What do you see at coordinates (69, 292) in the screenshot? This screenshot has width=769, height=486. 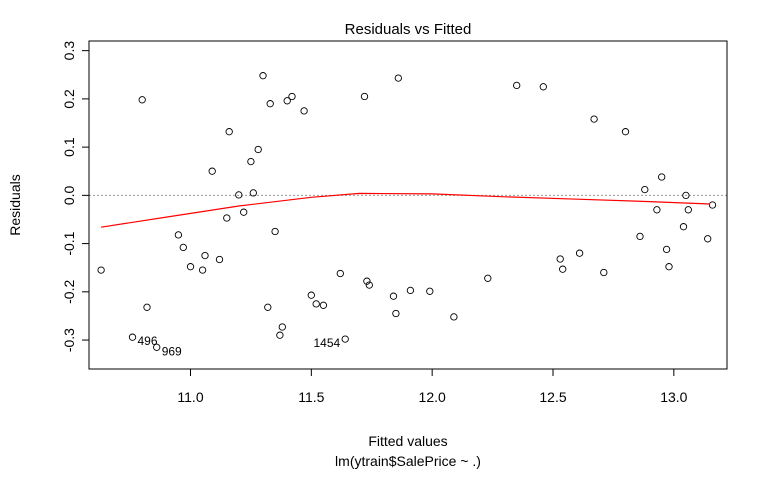 I see `y-tick-label: -0.2` at bounding box center [69, 292].